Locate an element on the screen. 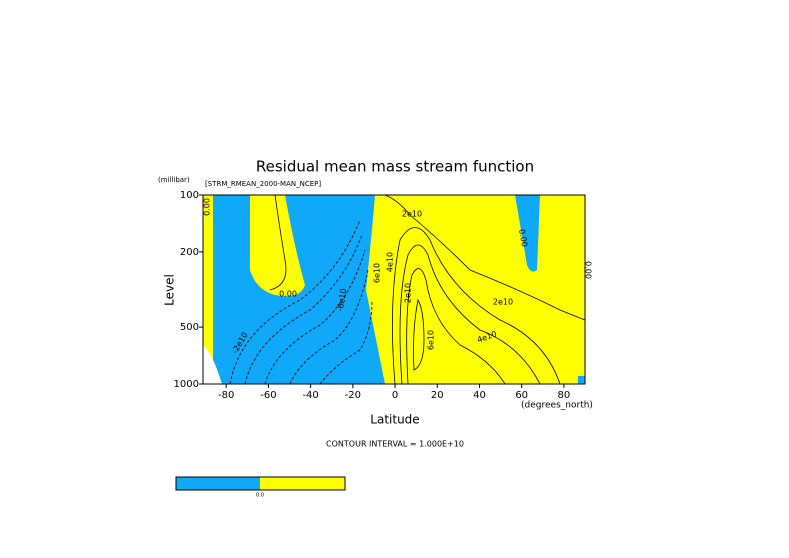 This screenshot has width=789, height=558. y-tick-label: 500 is located at coordinates (189, 327).